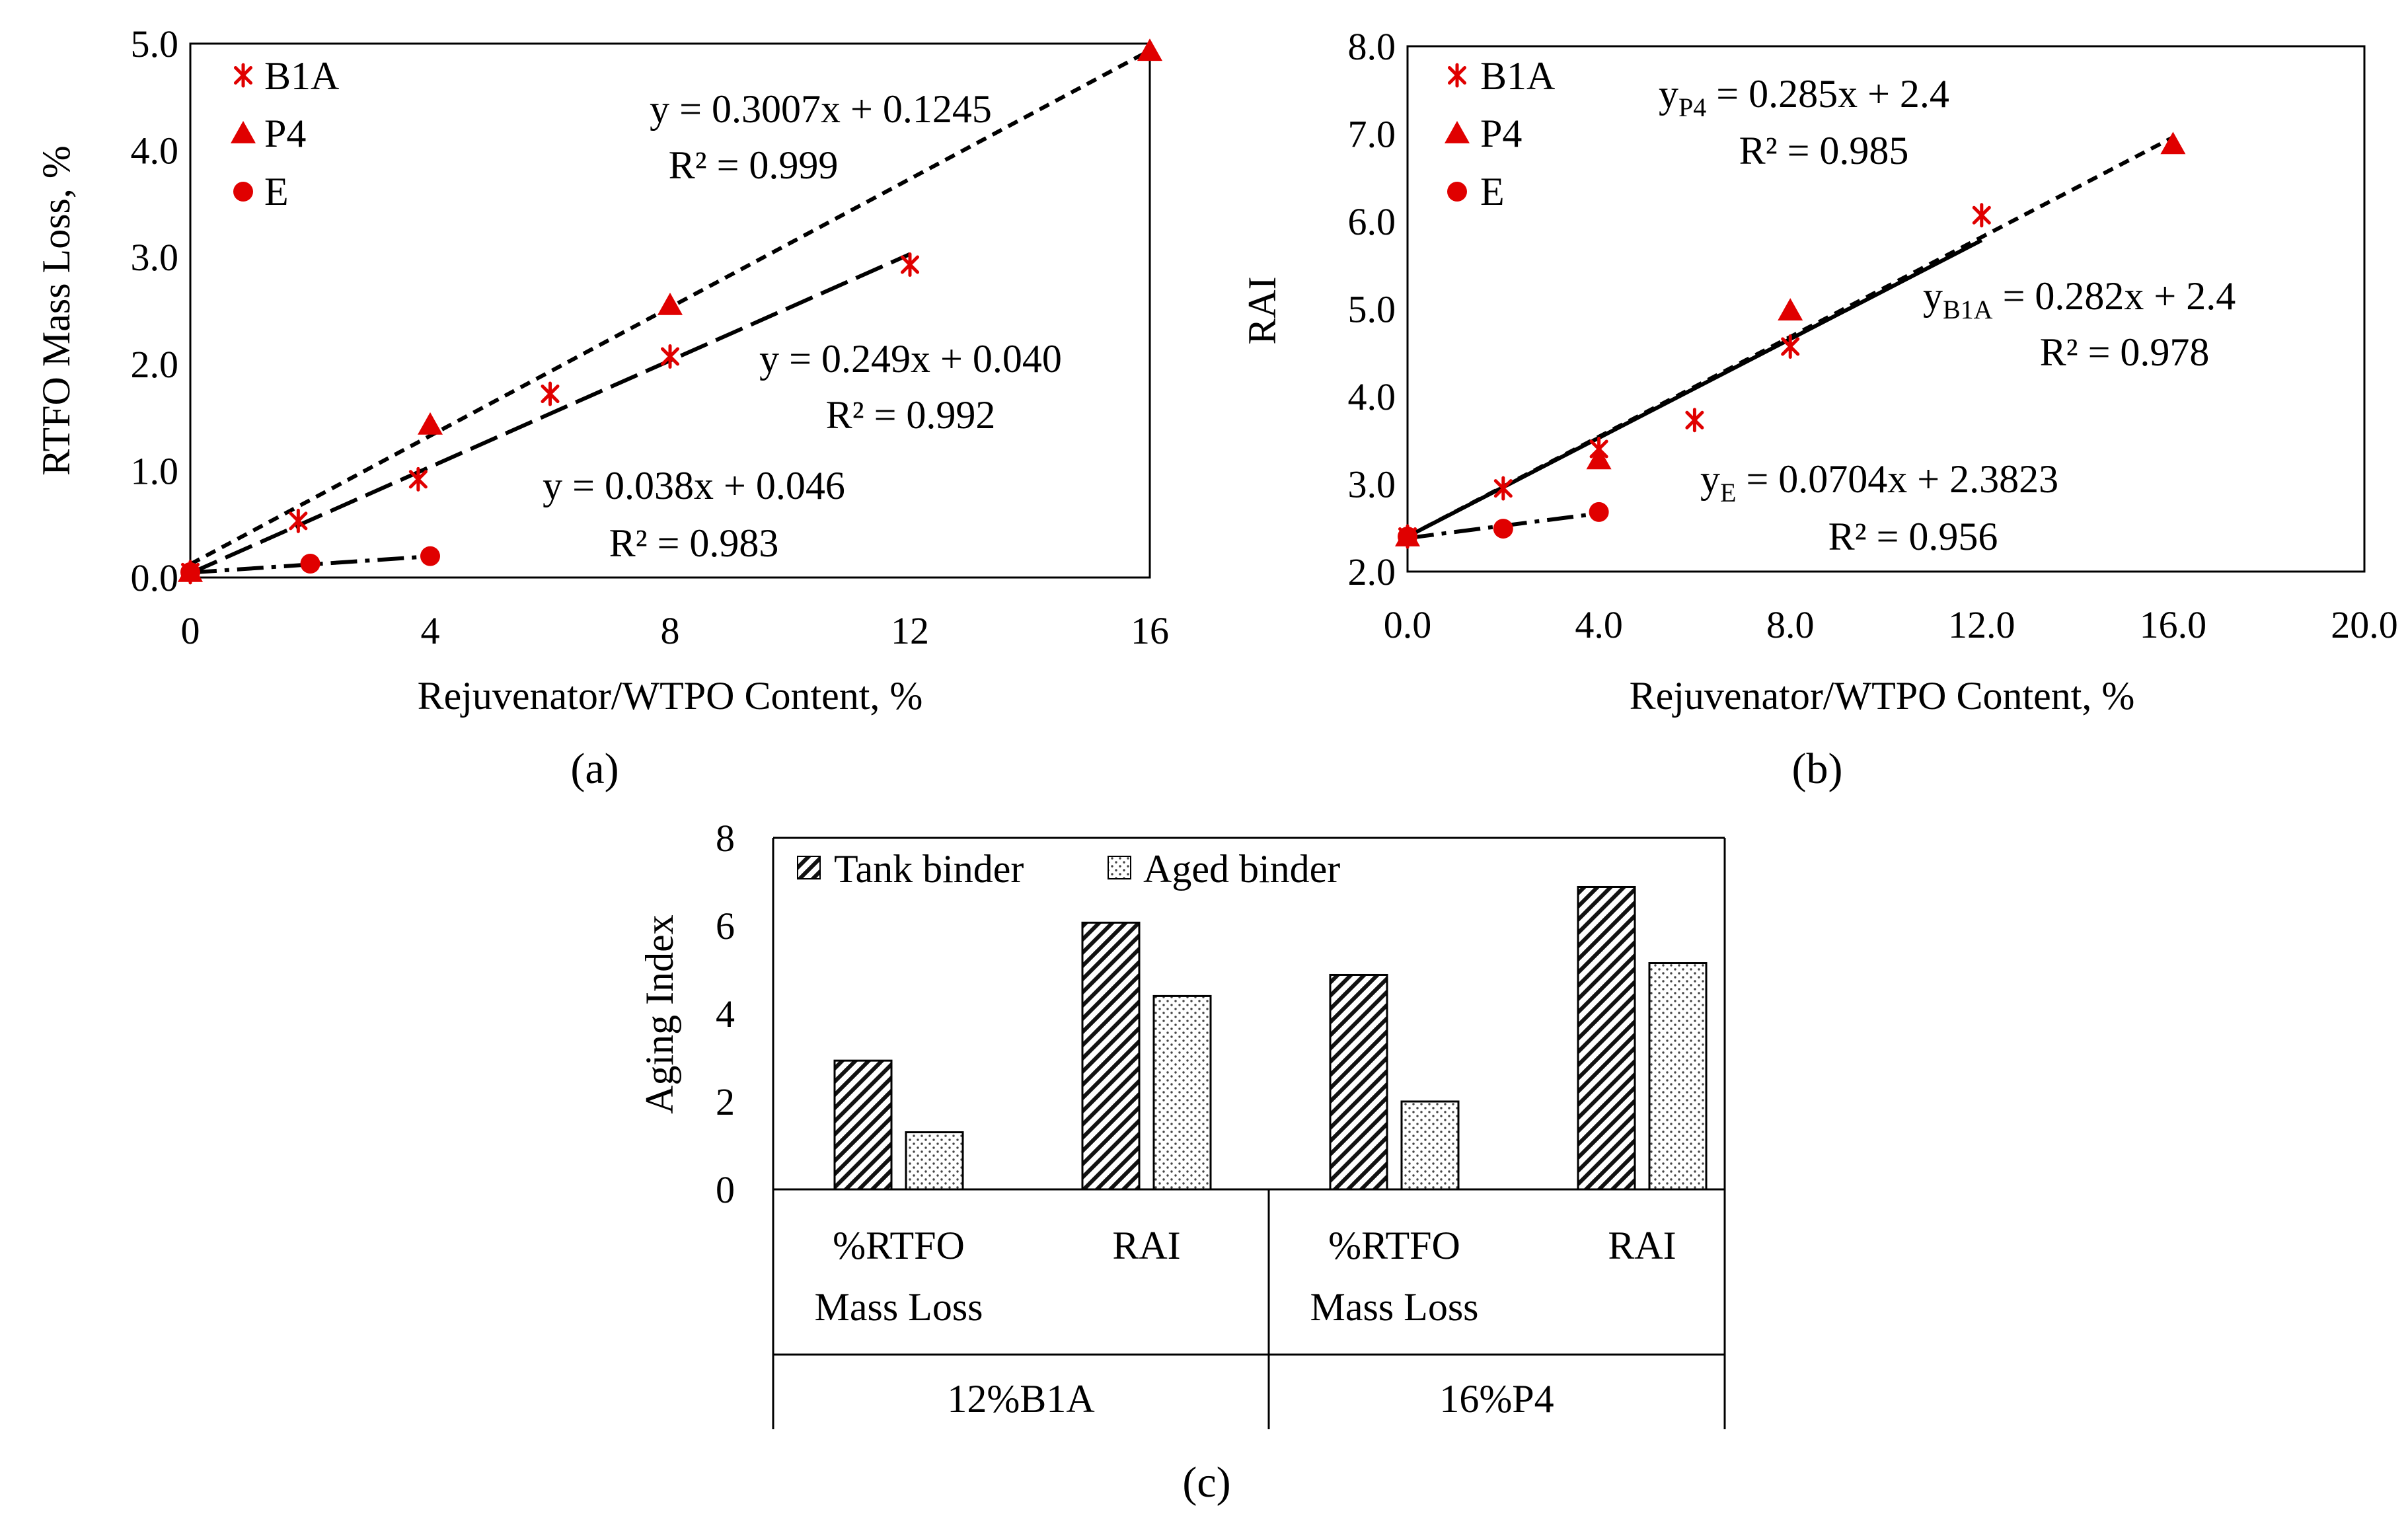 The width and height of the screenshot is (2408, 1531). Describe the element at coordinates (910, 359) in the screenshot. I see `panel-a-equation-b1a: y = 0.249x + 0.040` at that location.